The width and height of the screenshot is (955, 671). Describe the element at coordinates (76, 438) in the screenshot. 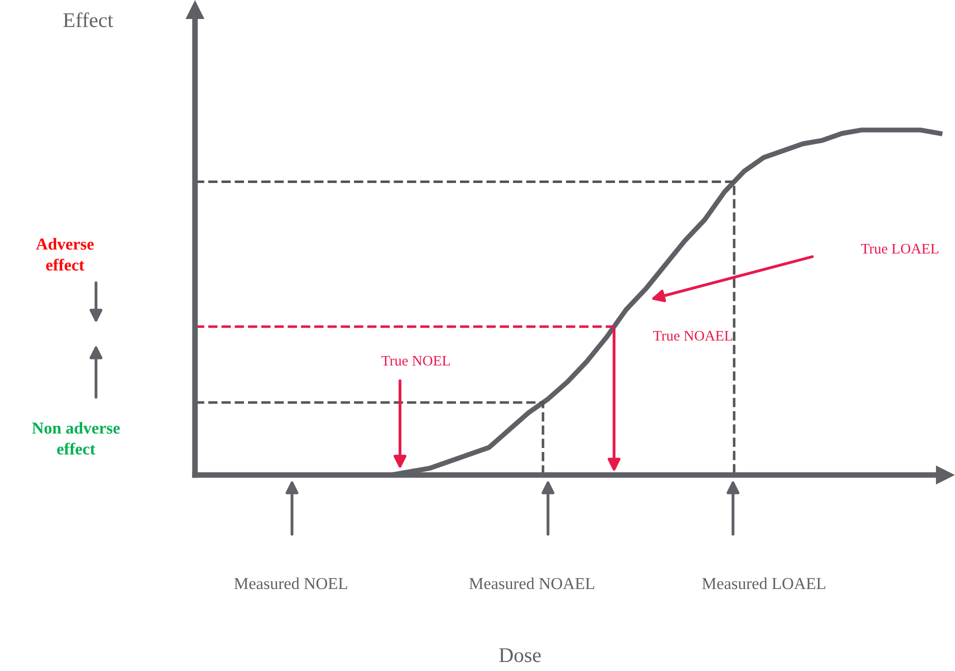

I see `text: Non adverse effect` at that location.